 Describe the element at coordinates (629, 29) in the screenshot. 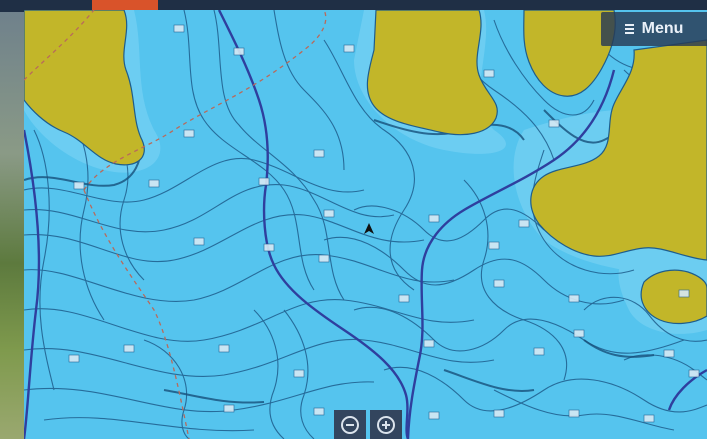

I see `hamburger-icon` at that location.